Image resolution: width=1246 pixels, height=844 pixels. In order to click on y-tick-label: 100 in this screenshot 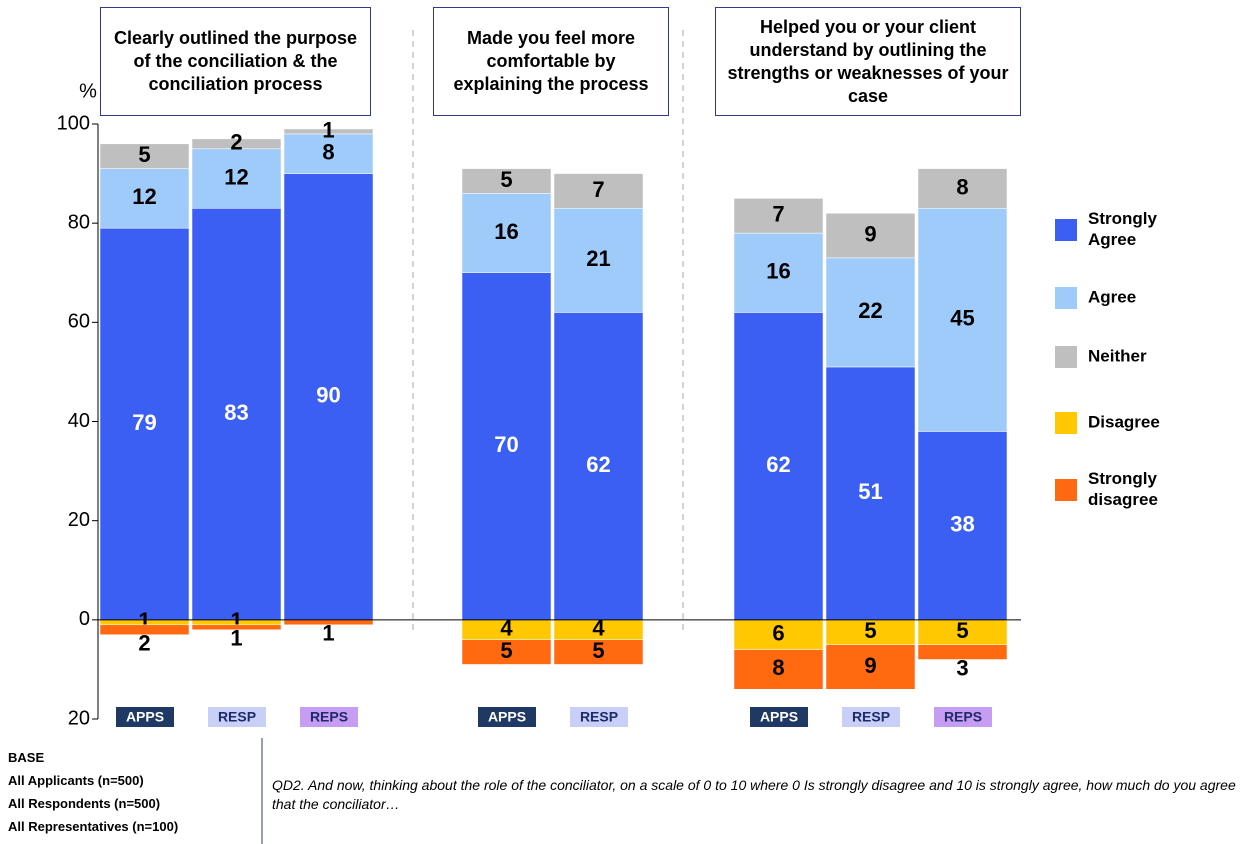, I will do `click(73, 123)`.